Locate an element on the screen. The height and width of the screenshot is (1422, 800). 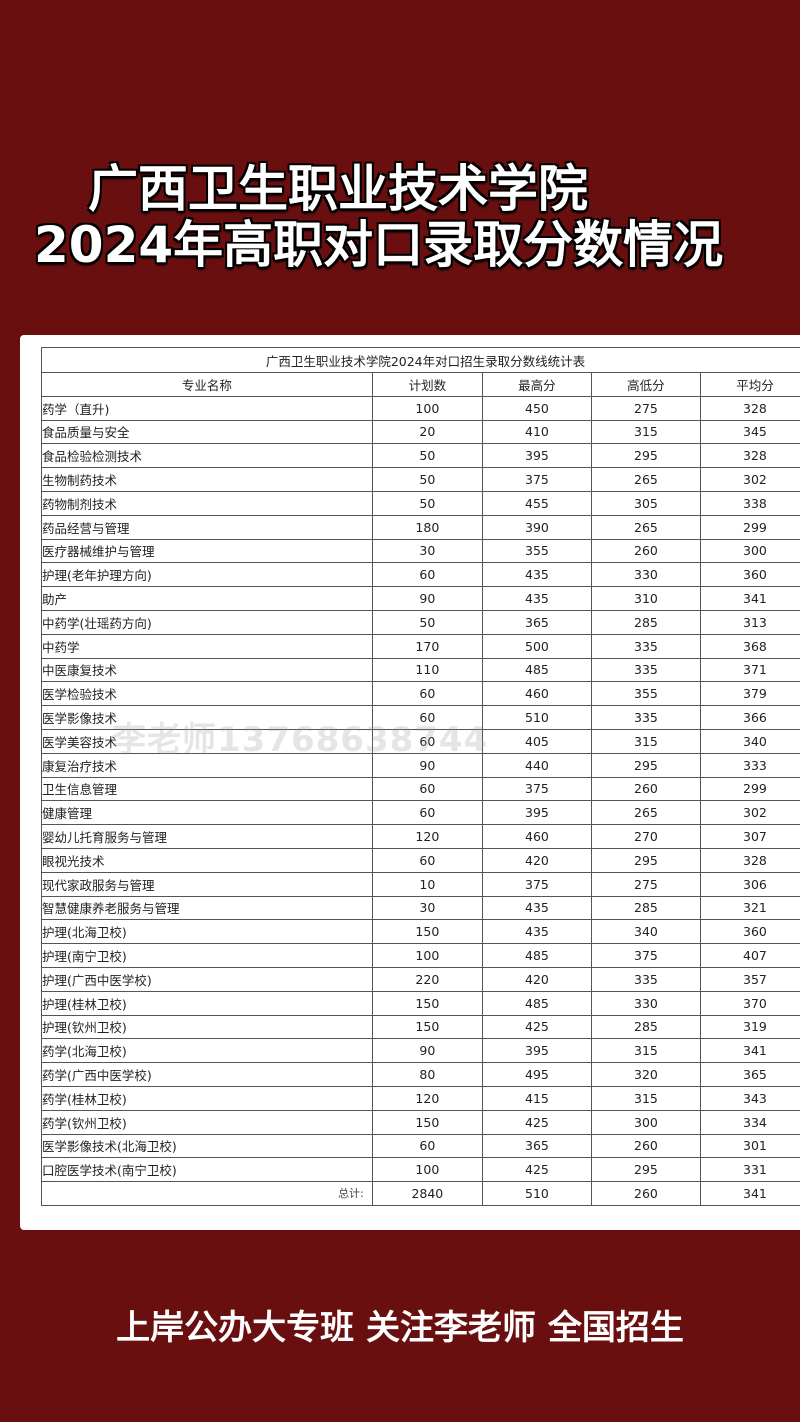
cell-avg: 321 is located at coordinates (749, 908).